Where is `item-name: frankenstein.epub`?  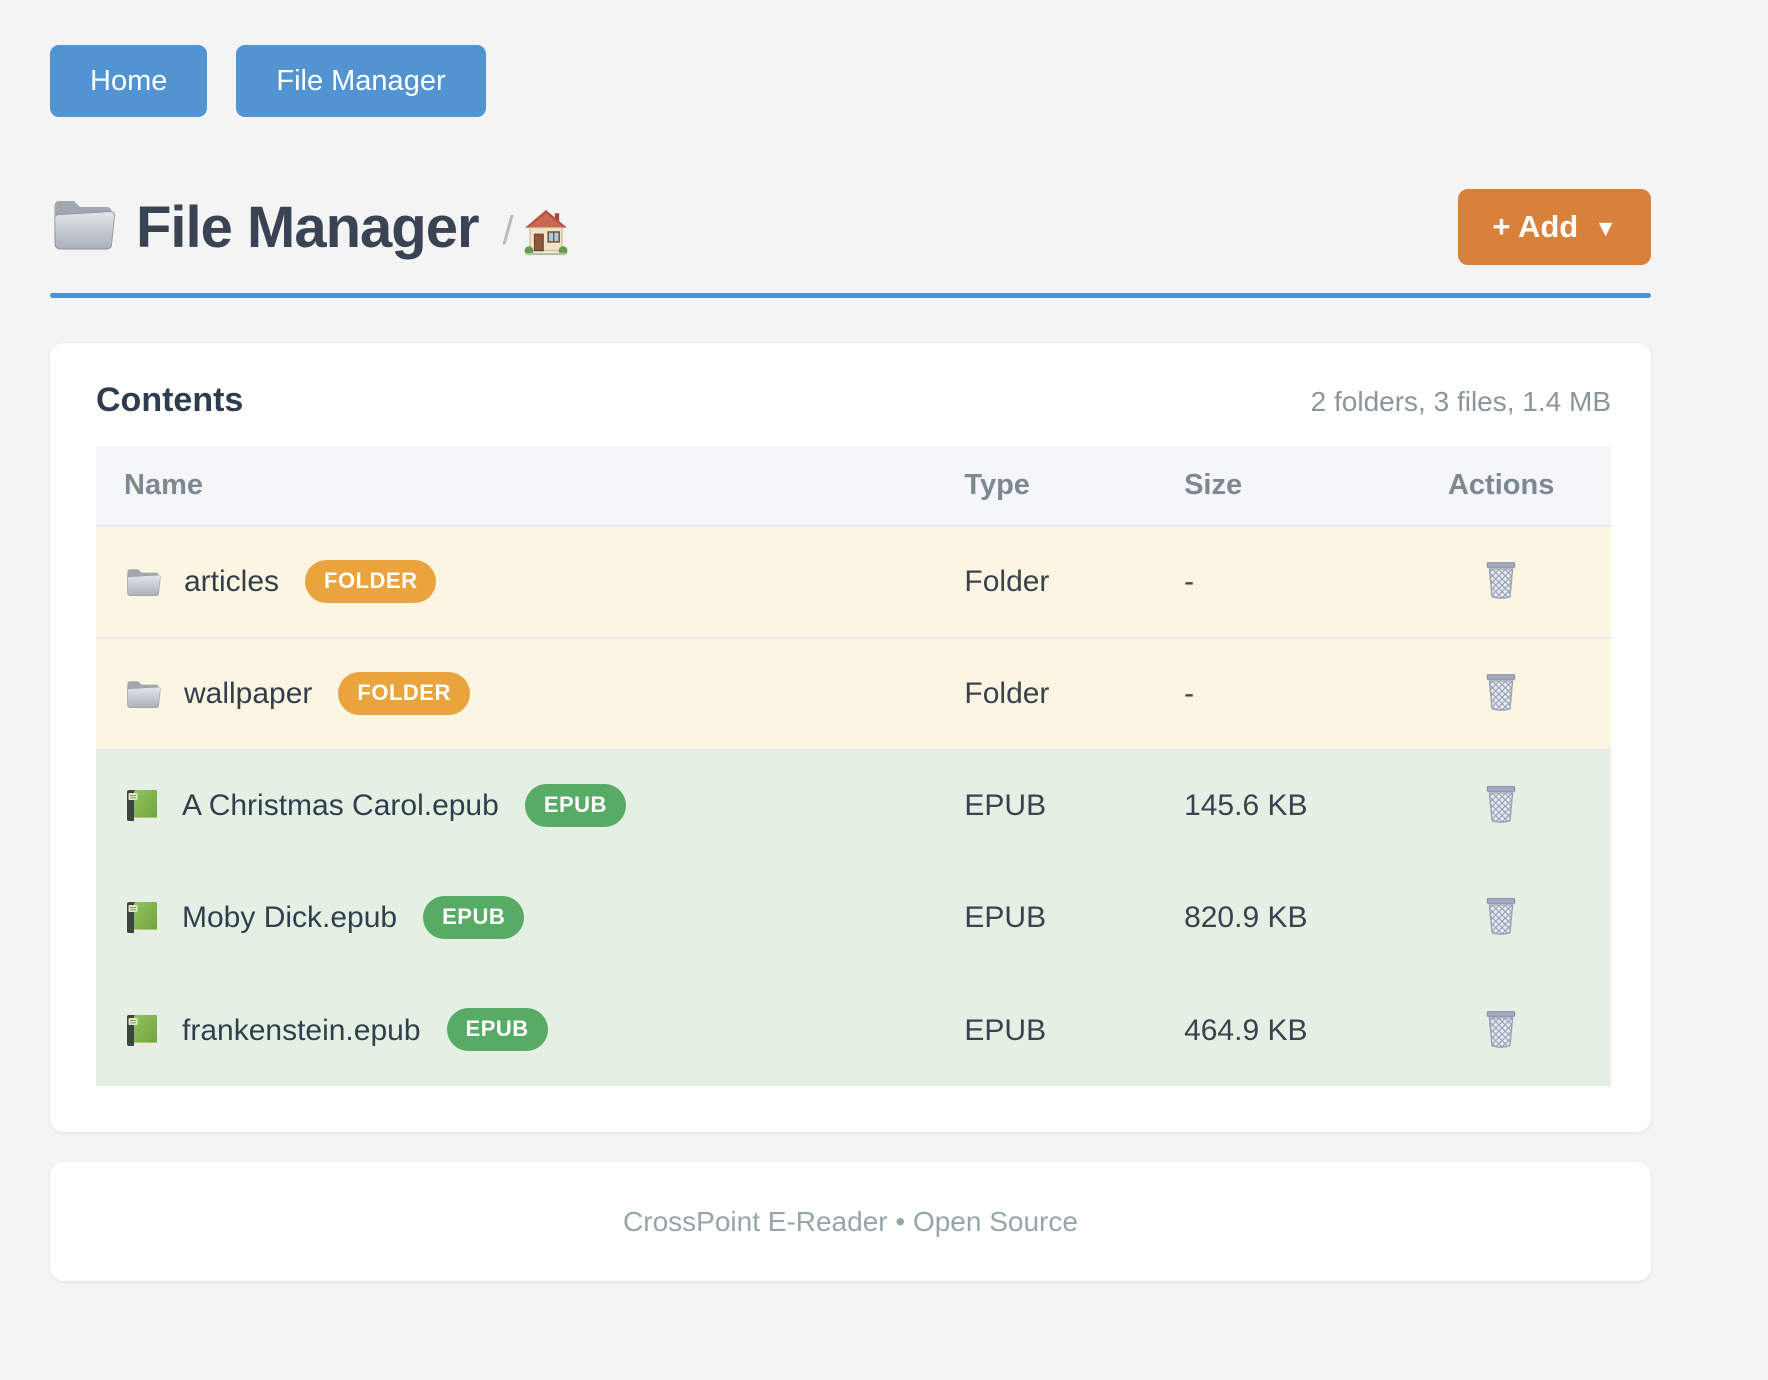 item-name: frankenstein.epub is located at coordinates (301, 1030).